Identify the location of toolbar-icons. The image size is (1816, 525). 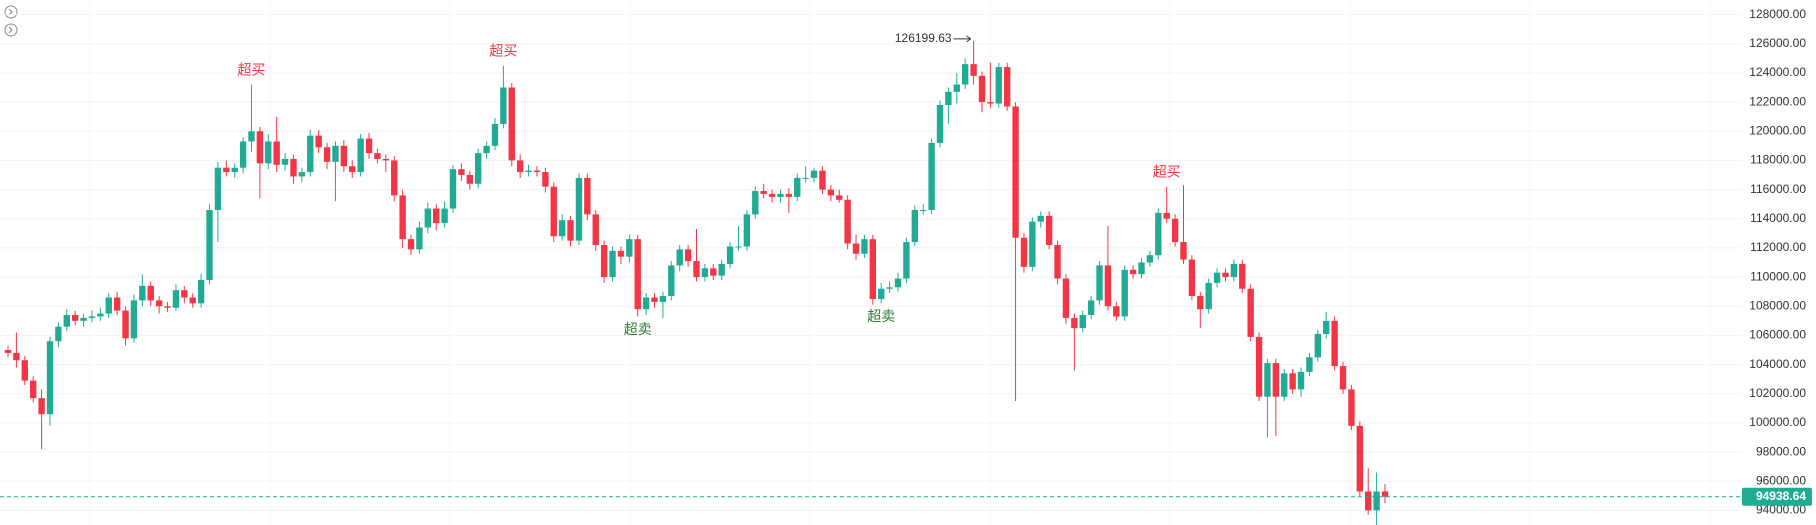
(11, 21).